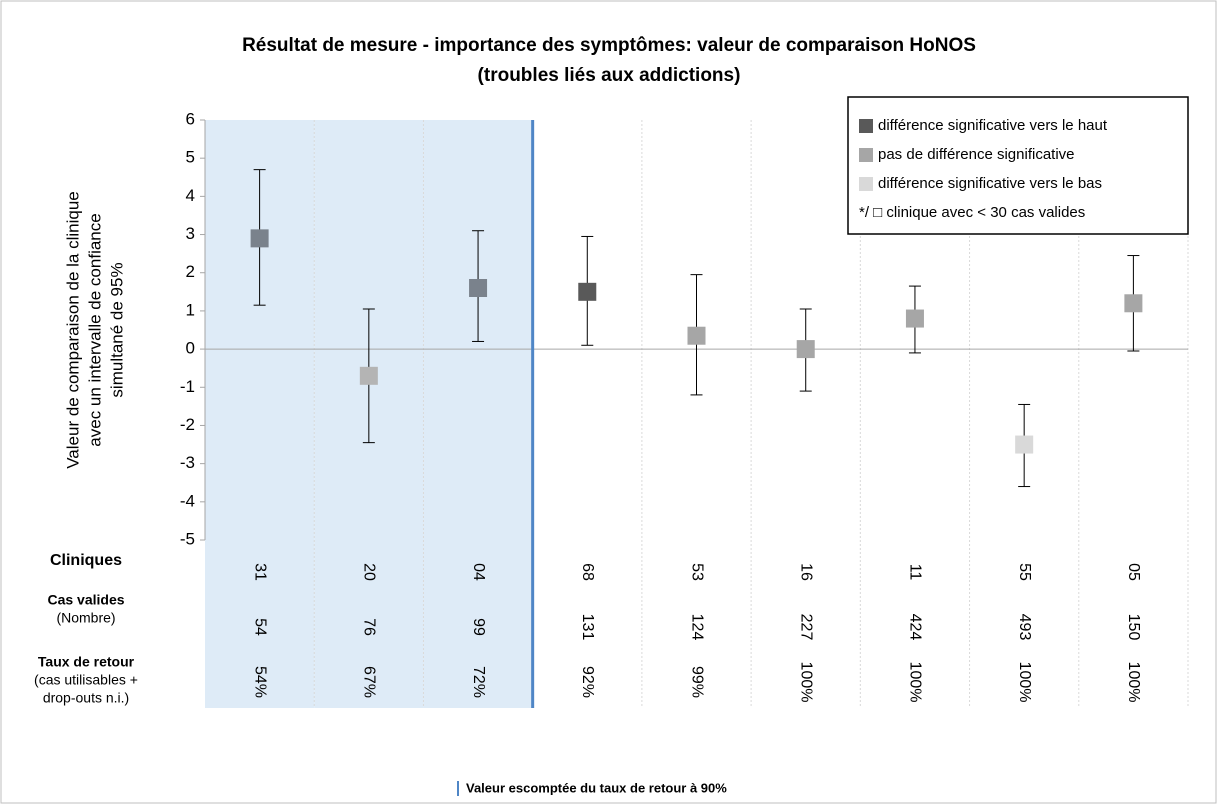 This screenshot has width=1218, height=810. What do you see at coordinates (85, 600) in the screenshot?
I see `row-label: Cas valides` at bounding box center [85, 600].